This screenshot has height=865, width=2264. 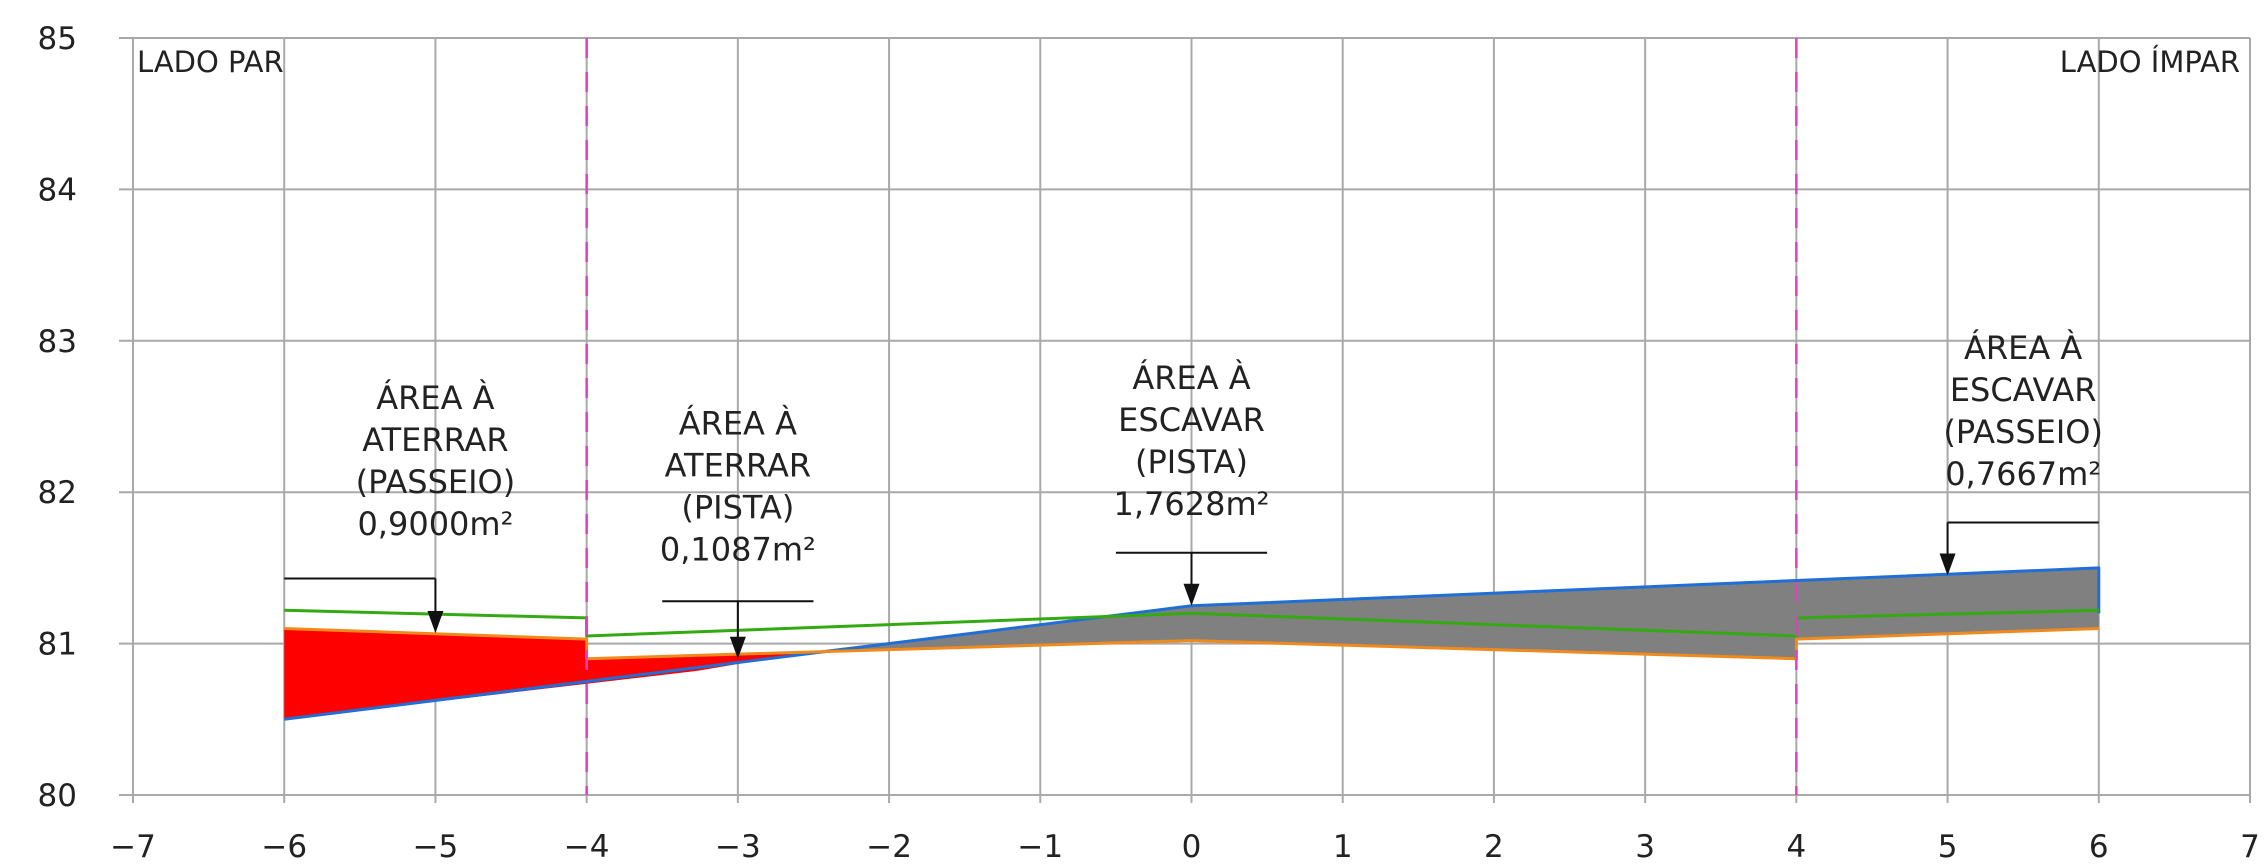 I want to click on y-tick-label: 83, so click(x=57, y=342).